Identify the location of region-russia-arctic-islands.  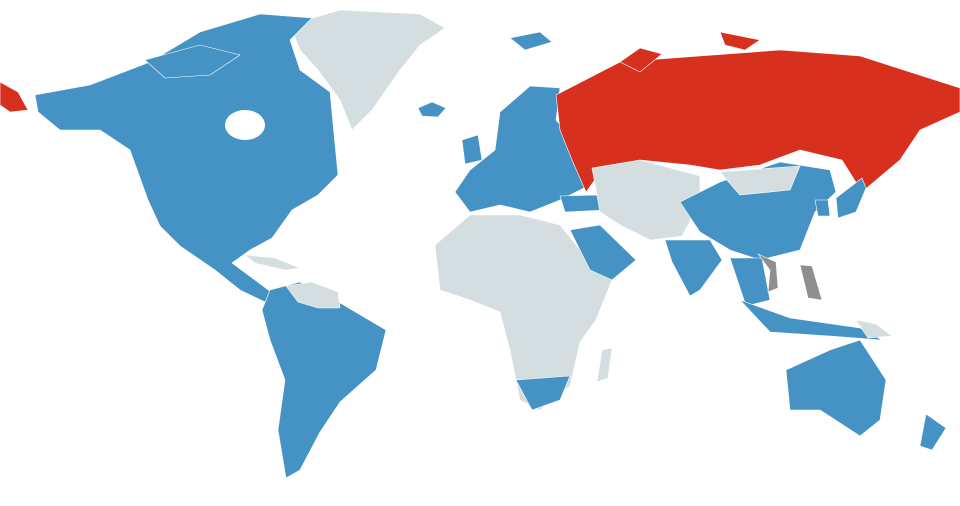
(641, 60).